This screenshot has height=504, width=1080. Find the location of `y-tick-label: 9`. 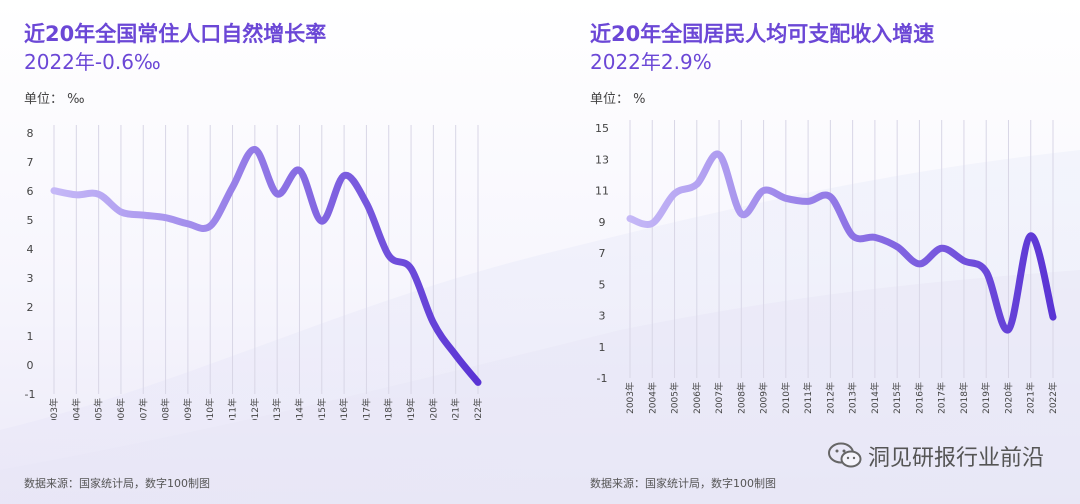

y-tick-label: 9 is located at coordinates (602, 222).